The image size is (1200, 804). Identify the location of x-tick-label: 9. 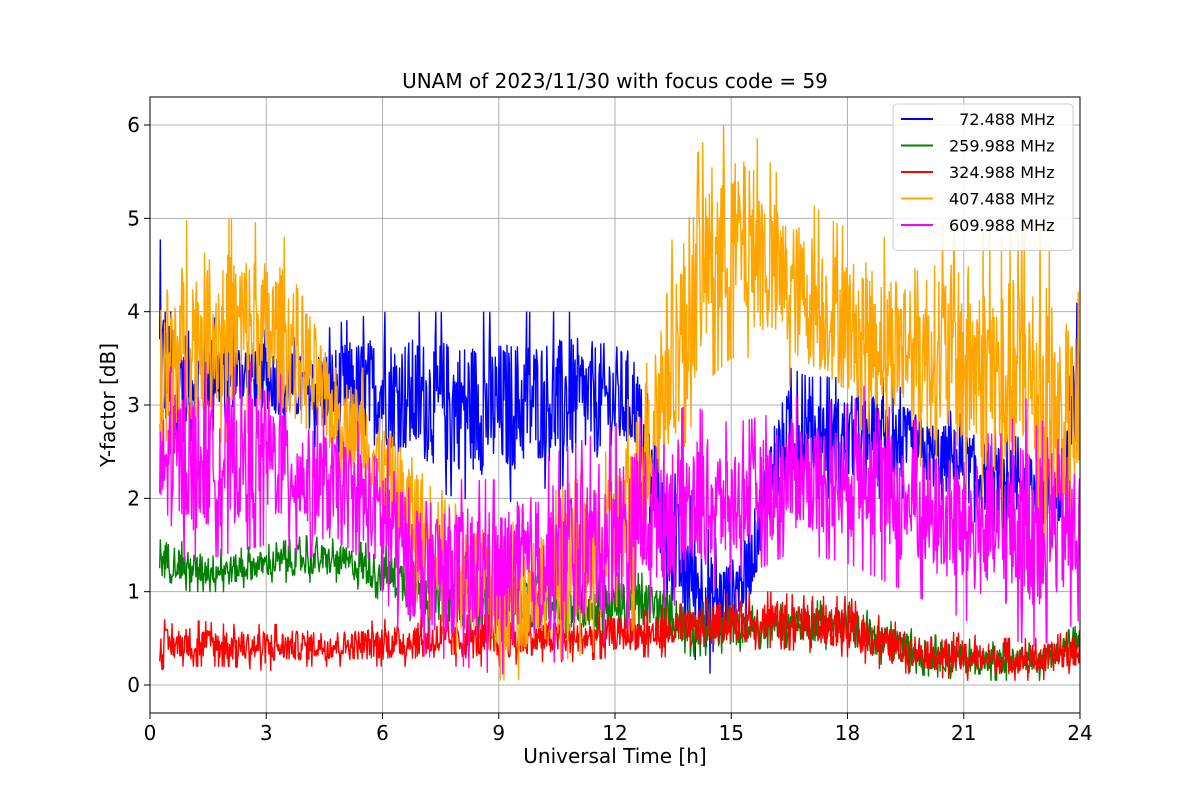
(498, 733).